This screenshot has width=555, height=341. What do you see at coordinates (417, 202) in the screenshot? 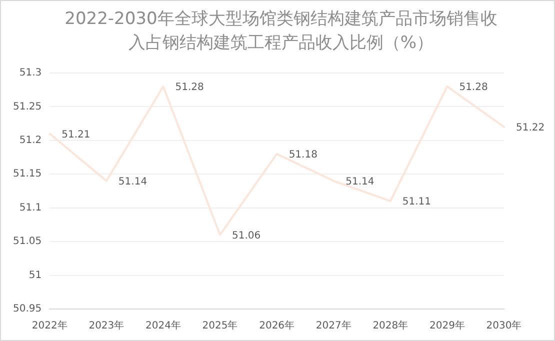
I see `data-label: 51.11` at bounding box center [417, 202].